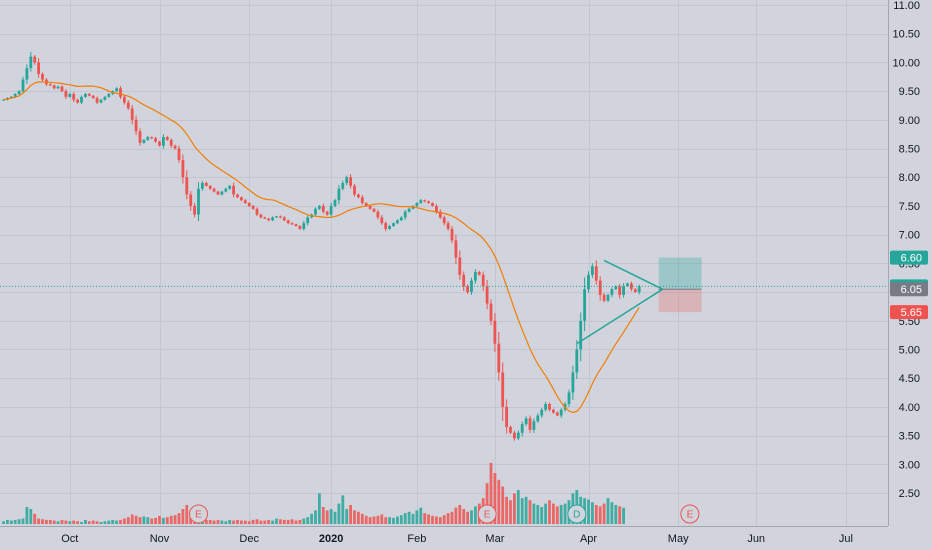 Image resolution: width=932 pixels, height=550 pixels. What do you see at coordinates (680, 301) in the screenshot?
I see `position-loss-zone` at bounding box center [680, 301].